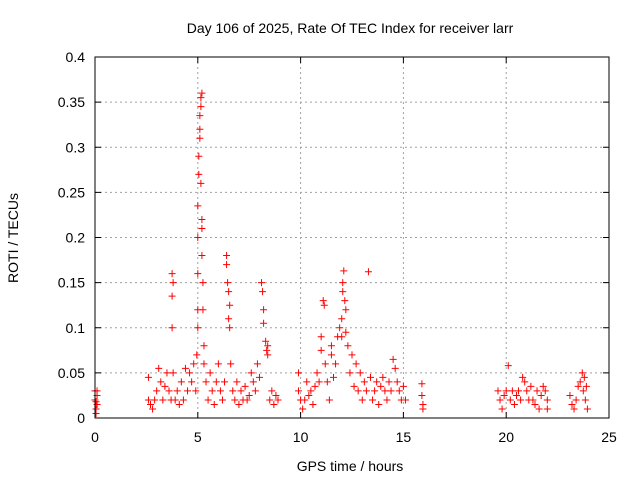  I want to click on y-tick-label: 0.35, so click(71, 102).